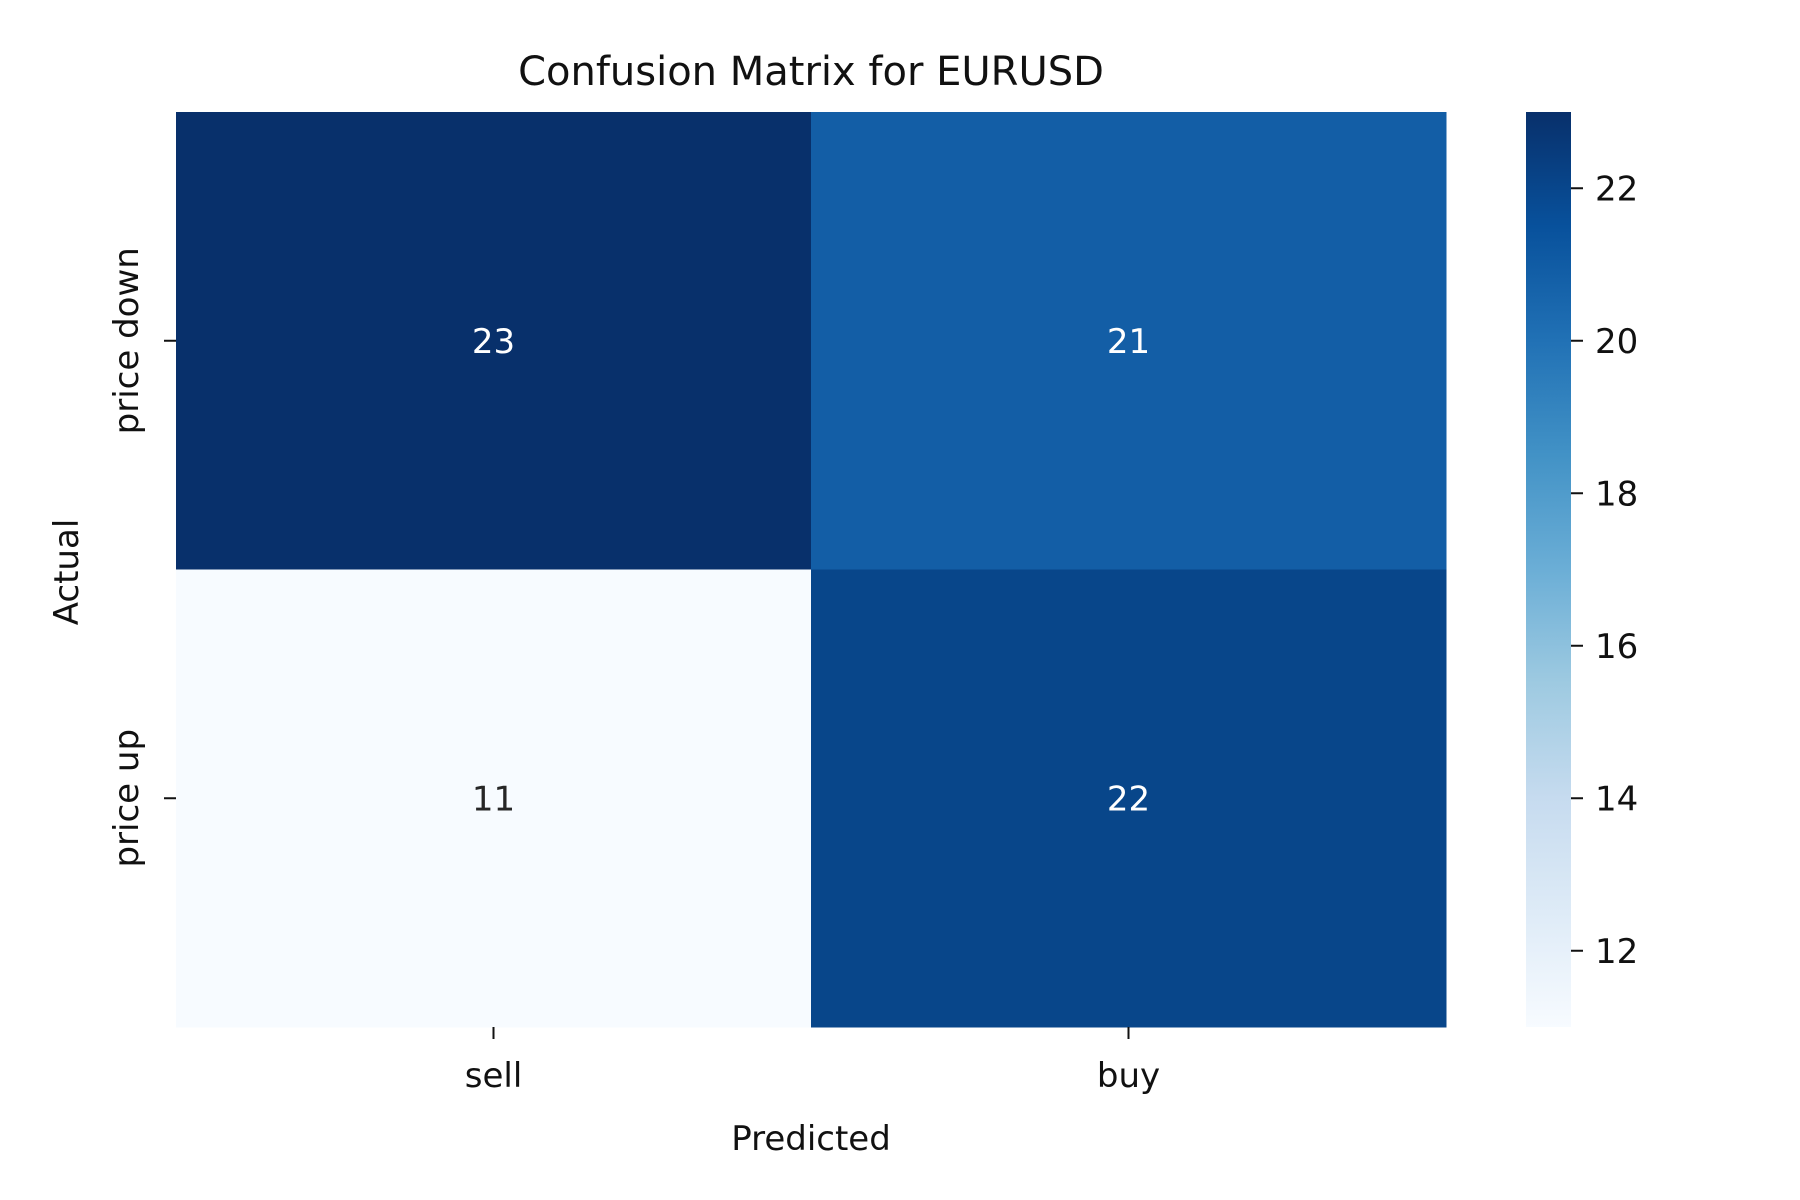  I want to click on cell-annotation: 22, so click(1128, 799).